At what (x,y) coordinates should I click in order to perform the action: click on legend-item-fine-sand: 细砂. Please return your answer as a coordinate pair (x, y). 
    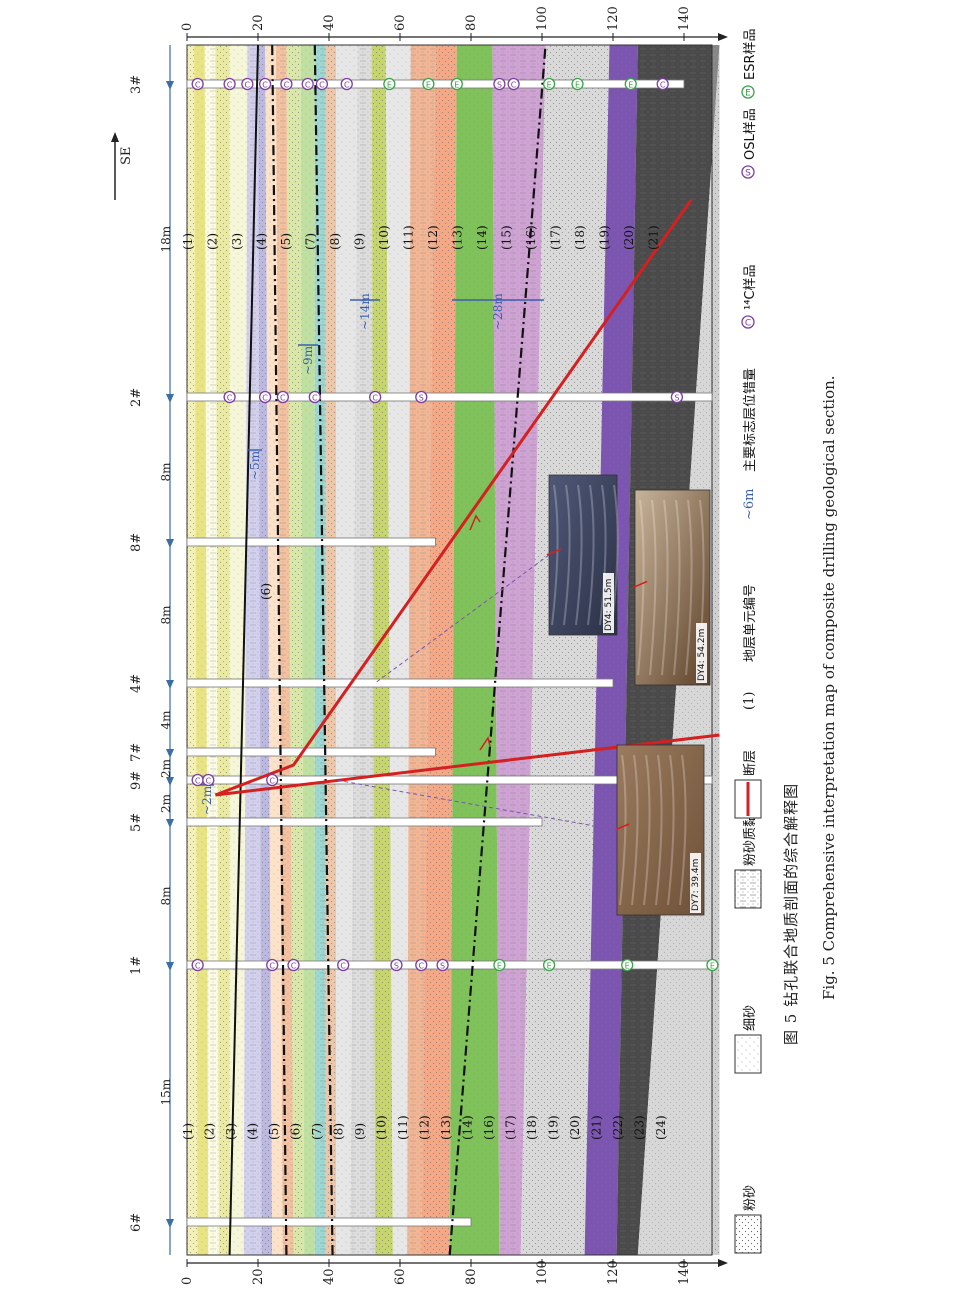
    Looking at the image, I should click on (748, 1039).